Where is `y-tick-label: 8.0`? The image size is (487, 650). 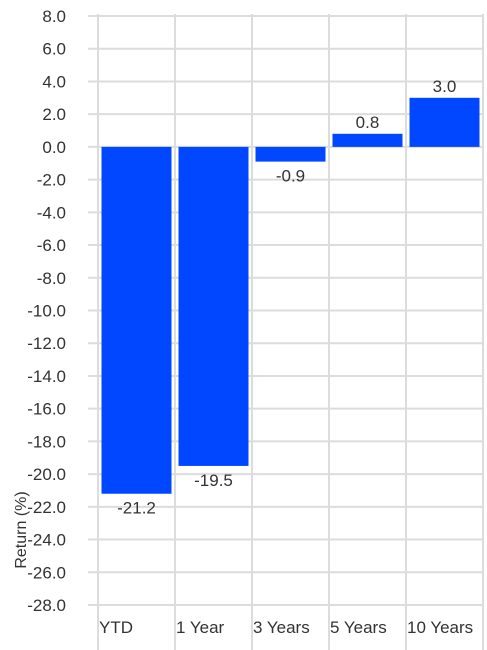 y-tick-label: 8.0 is located at coordinates (54, 16).